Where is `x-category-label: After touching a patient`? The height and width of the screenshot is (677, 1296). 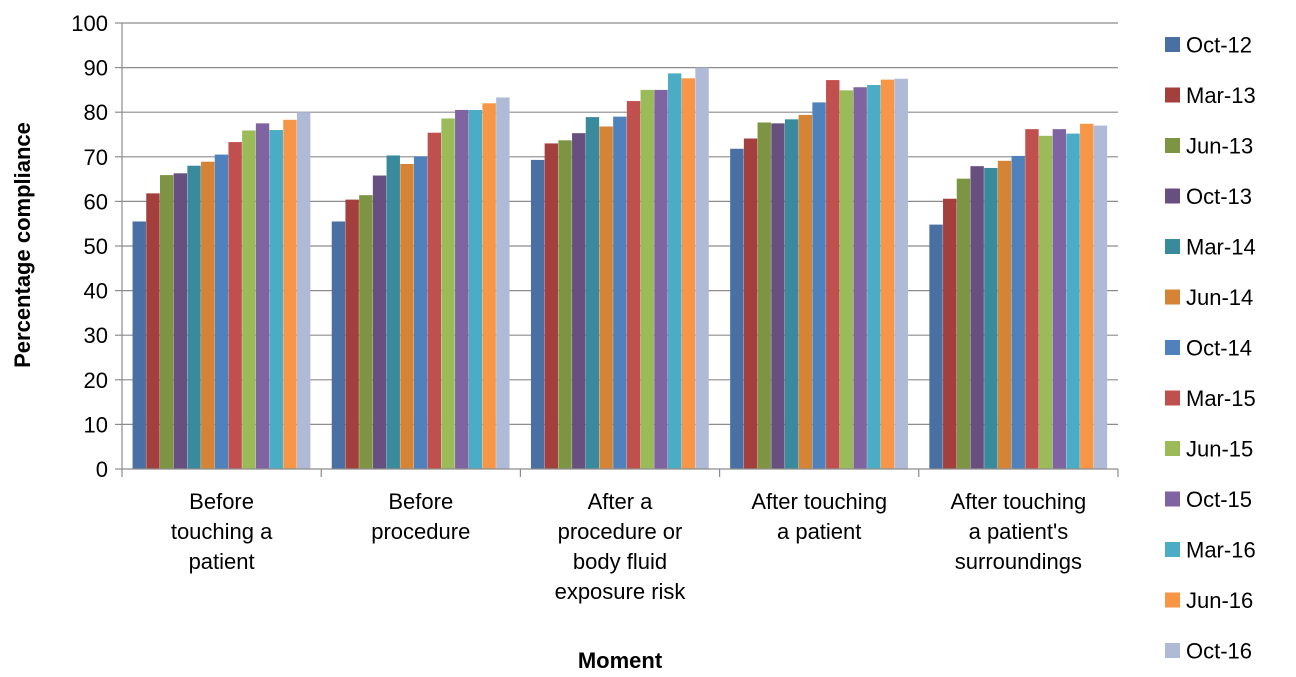
x-category-label: After touching a patient is located at coordinates (819, 516).